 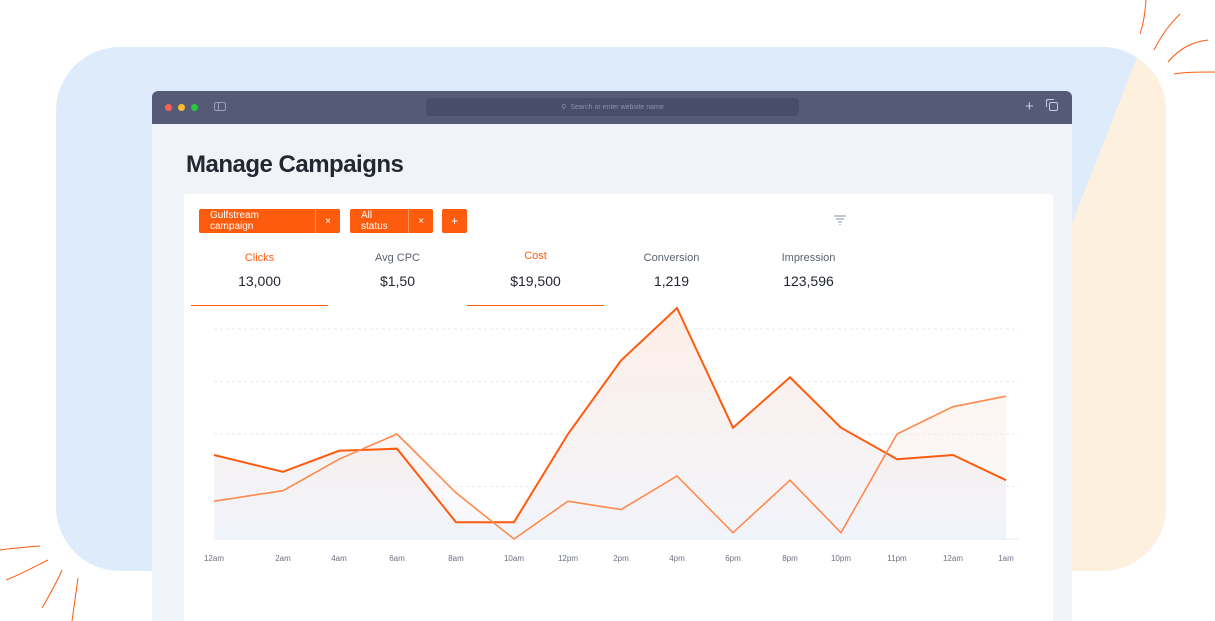 I want to click on address-bar: ⚲ Search or enter website name, so click(x=612, y=107).